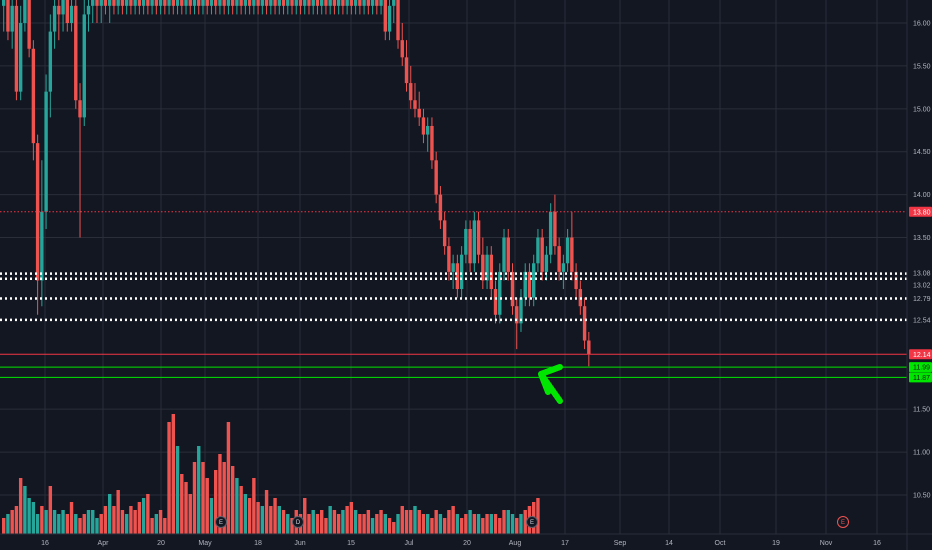 This screenshot has height=550, width=932. What do you see at coordinates (922, 152) in the screenshot?
I see `price-tick-label: 14.50` at bounding box center [922, 152].